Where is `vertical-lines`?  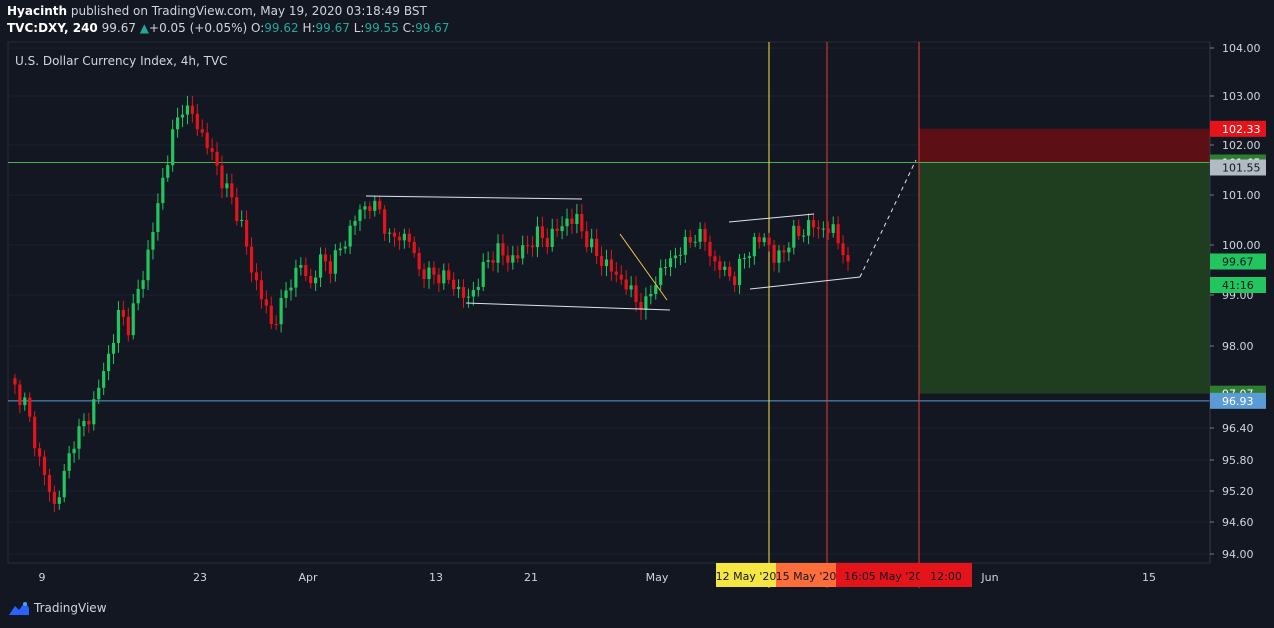 vertical-lines is located at coordinates (844, 315).